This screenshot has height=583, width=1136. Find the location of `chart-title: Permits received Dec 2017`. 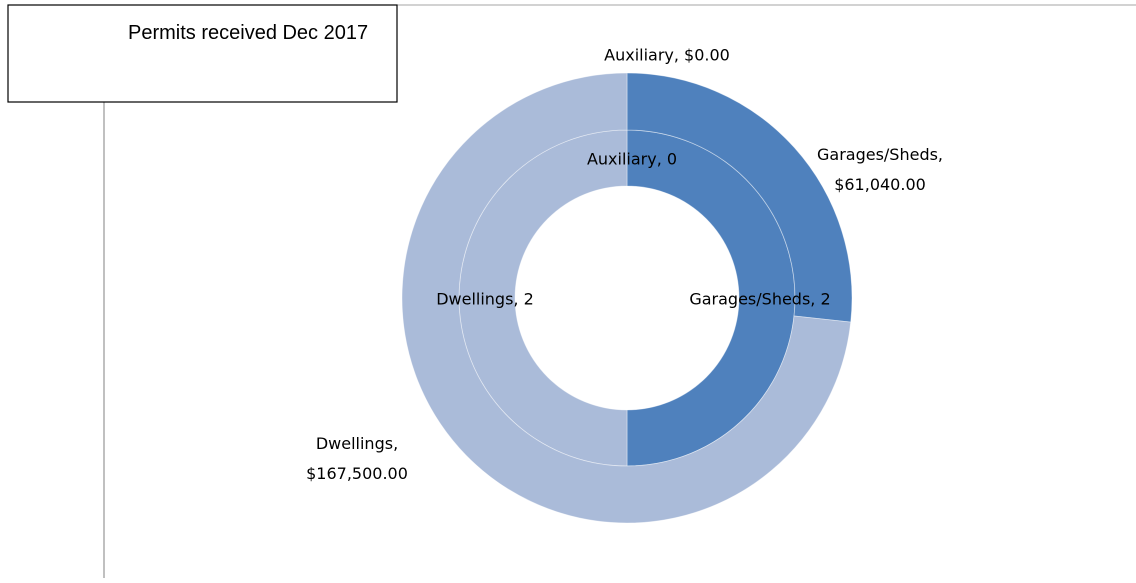

chart-title: Permits received Dec 2017 is located at coordinates (248, 33).